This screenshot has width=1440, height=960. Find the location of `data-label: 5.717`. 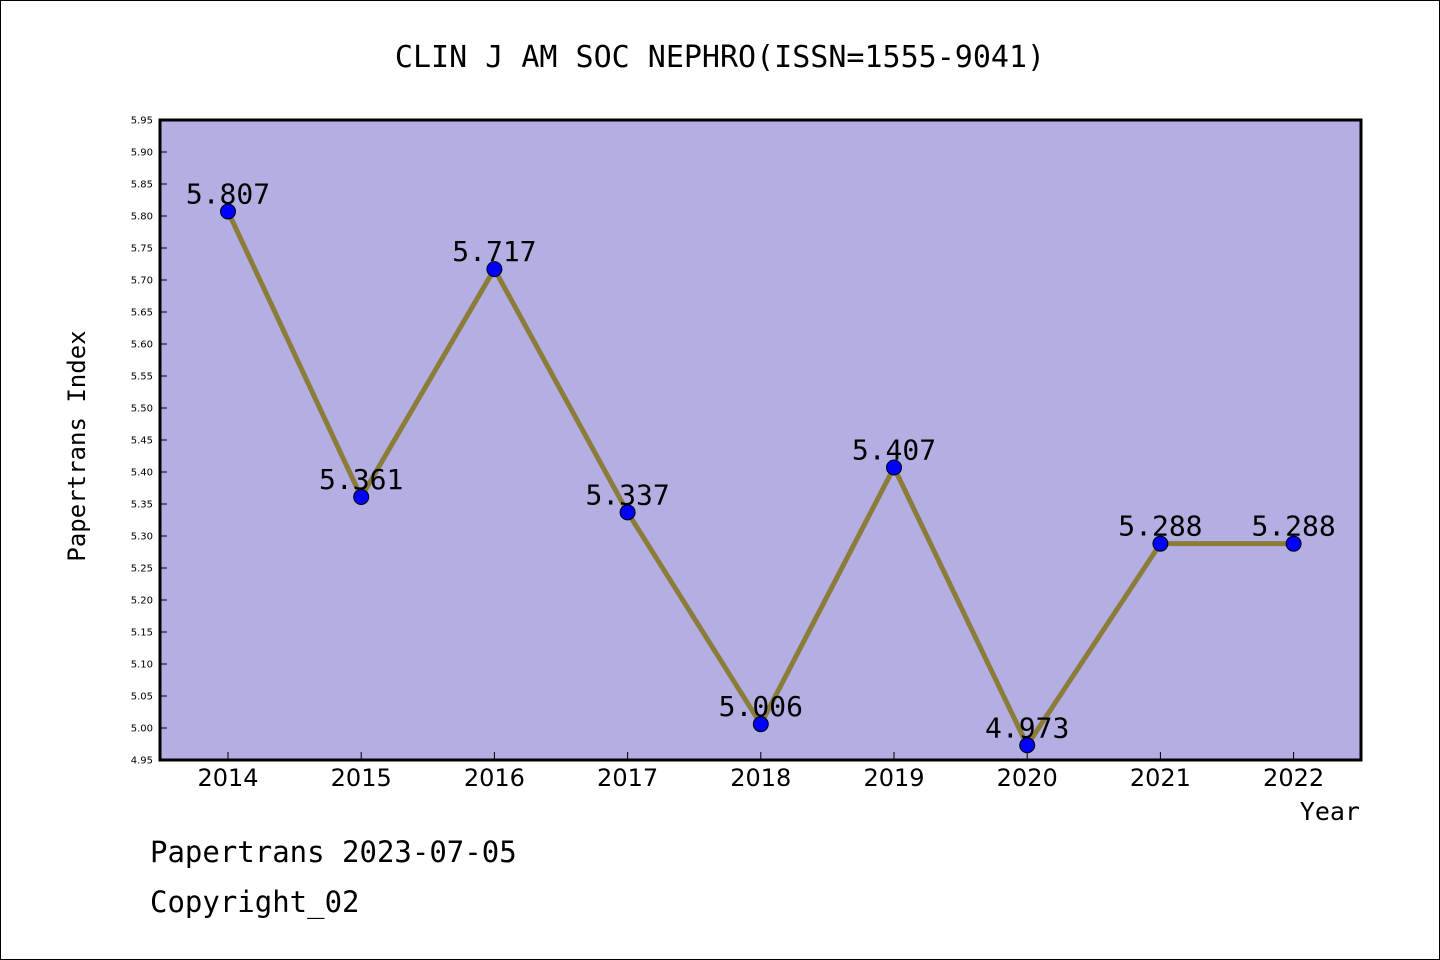

data-label: 5.717 is located at coordinates (494, 251).